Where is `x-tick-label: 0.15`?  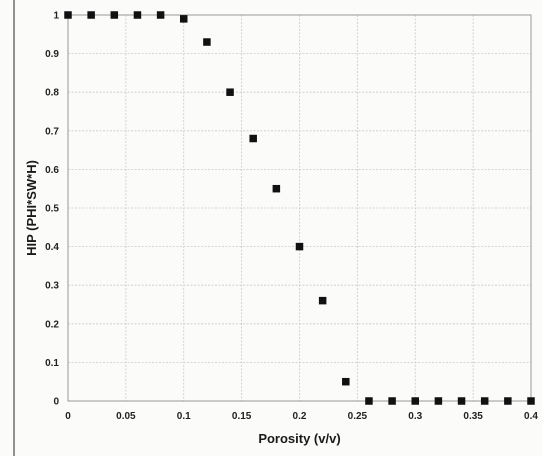
x-tick-label: 0.15 is located at coordinates (242, 416).